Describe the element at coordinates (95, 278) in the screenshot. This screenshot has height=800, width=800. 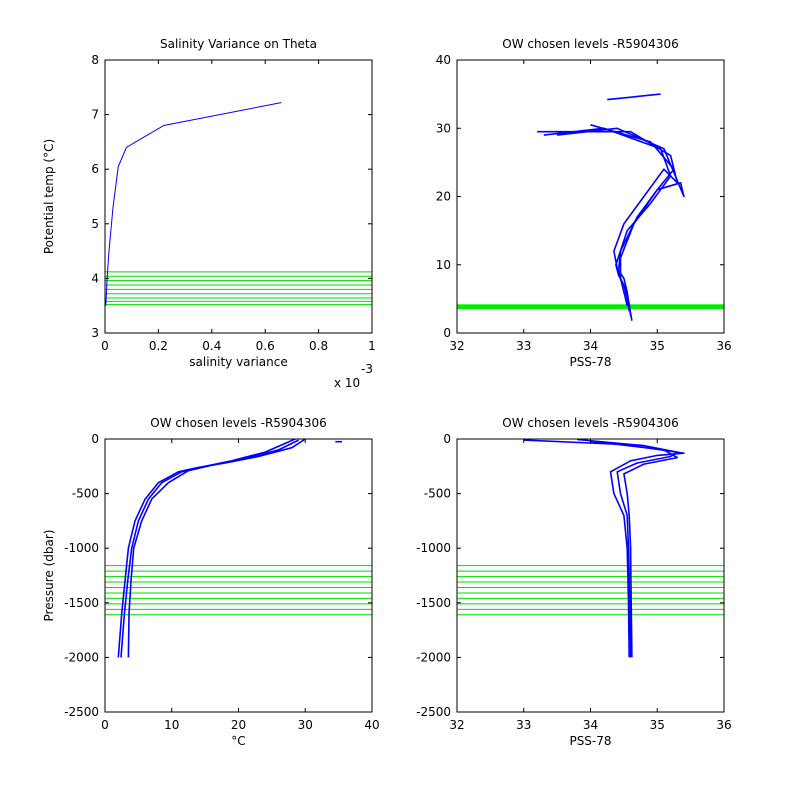
I see `y-tick-label: 4` at that location.